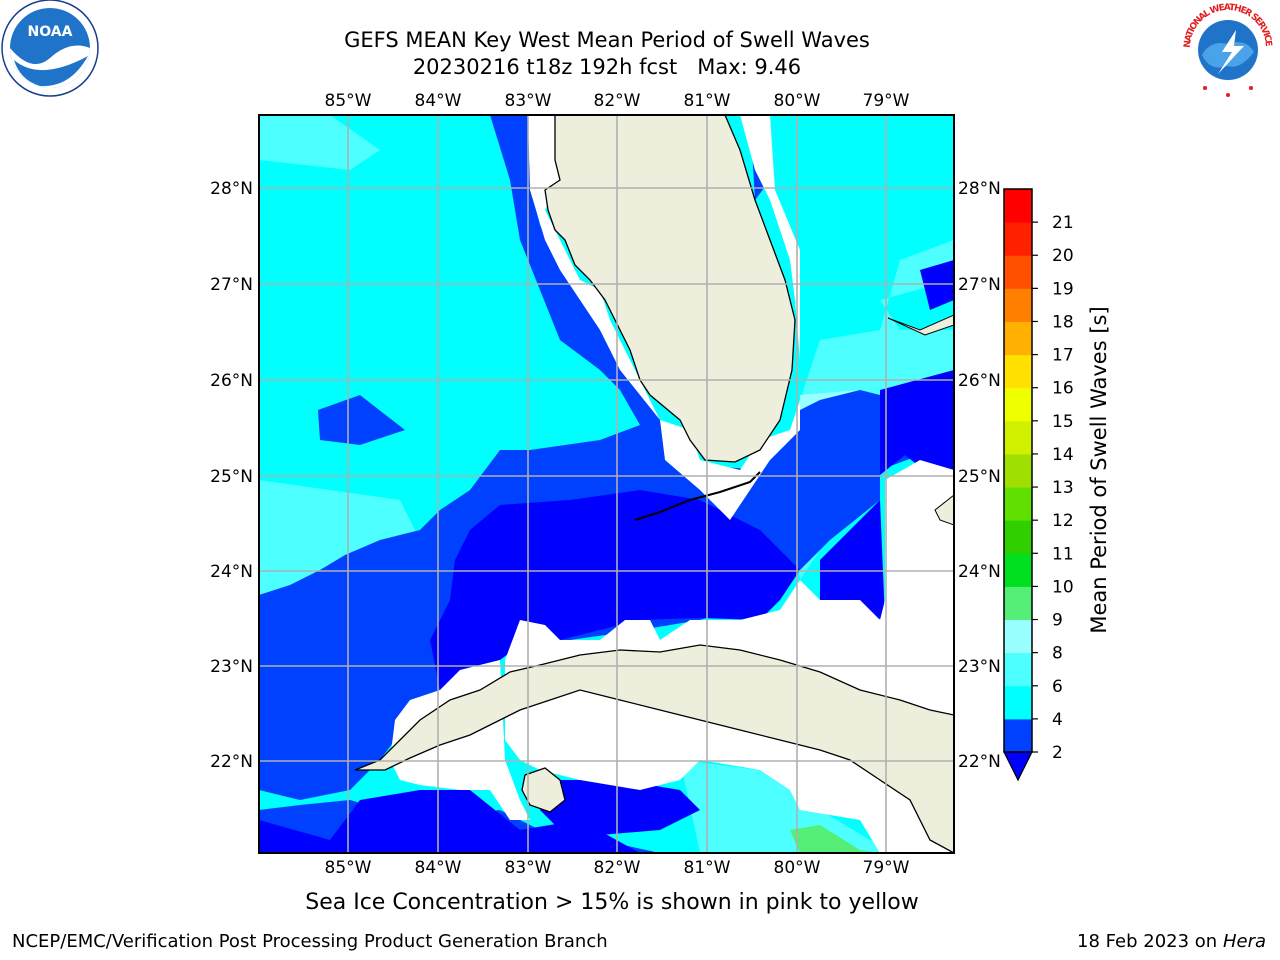 The width and height of the screenshot is (1280, 960). What do you see at coordinates (617, 868) in the screenshot?
I see `lon-label-bottom: 82°W` at bounding box center [617, 868].